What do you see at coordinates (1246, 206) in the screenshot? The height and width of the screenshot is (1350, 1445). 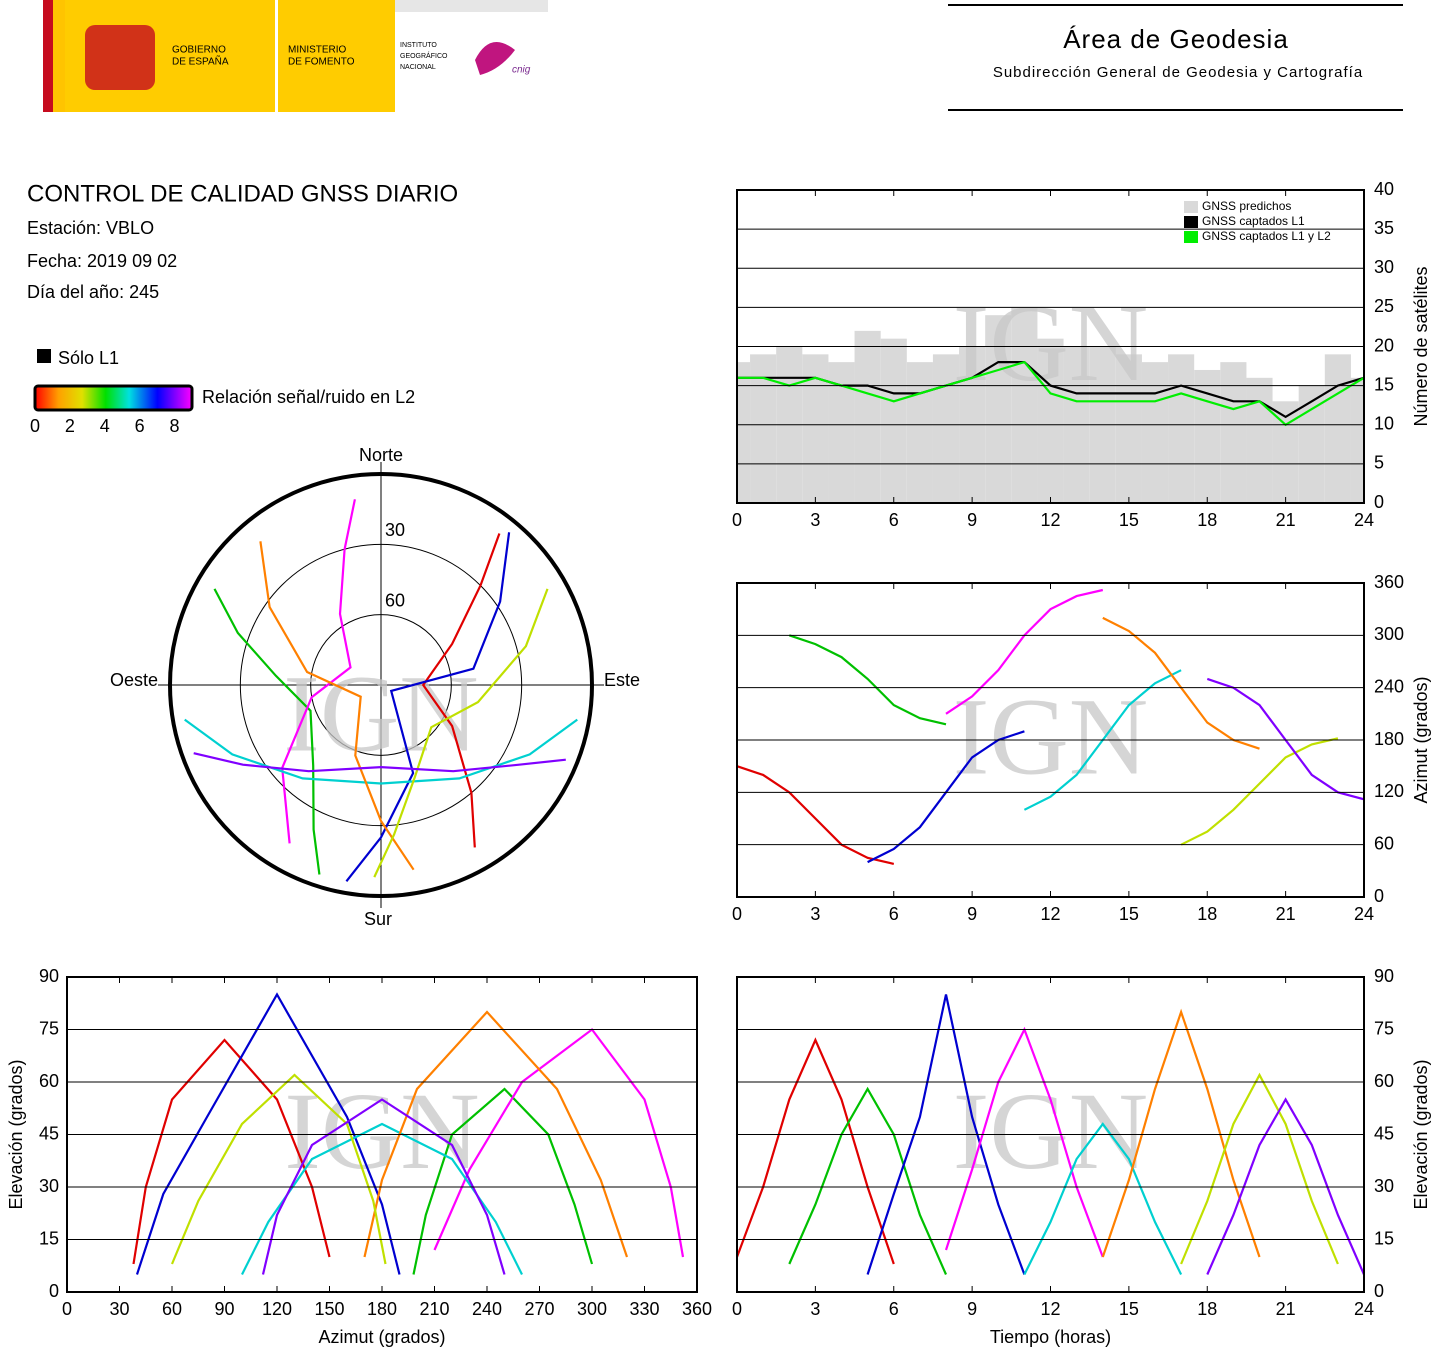 I see `legend-label: GNSS predichos` at bounding box center [1246, 206].